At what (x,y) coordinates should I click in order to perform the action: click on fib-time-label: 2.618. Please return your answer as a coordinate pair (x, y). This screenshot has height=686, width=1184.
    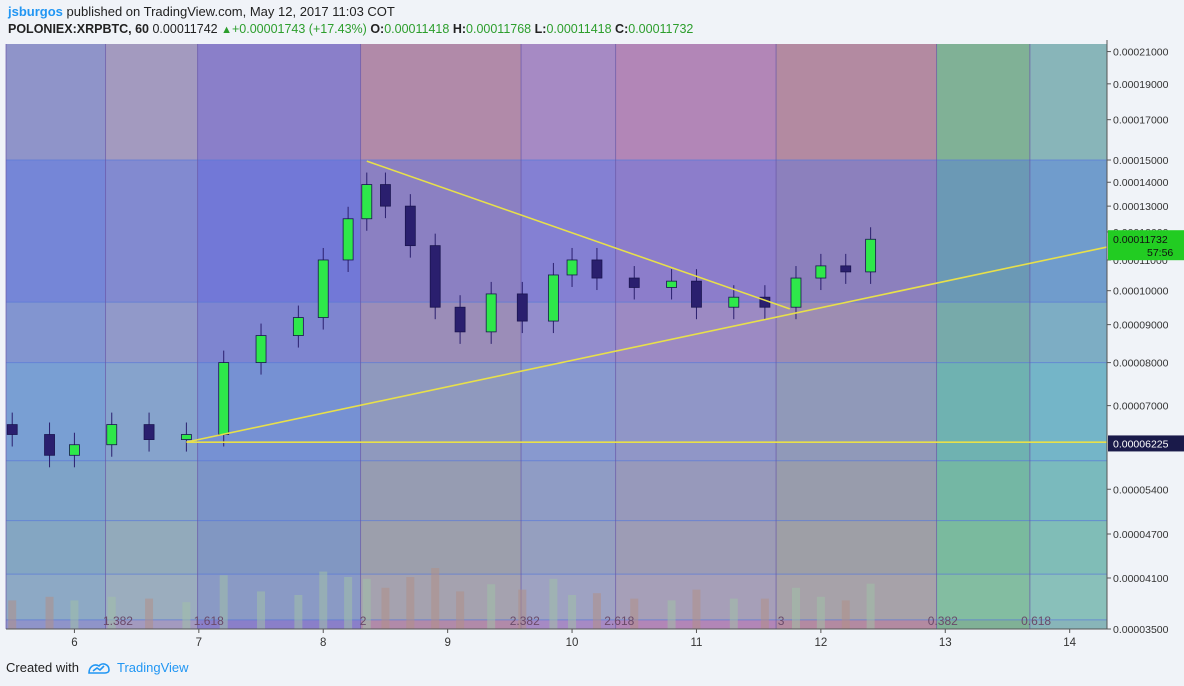
    Looking at the image, I should click on (619, 621).